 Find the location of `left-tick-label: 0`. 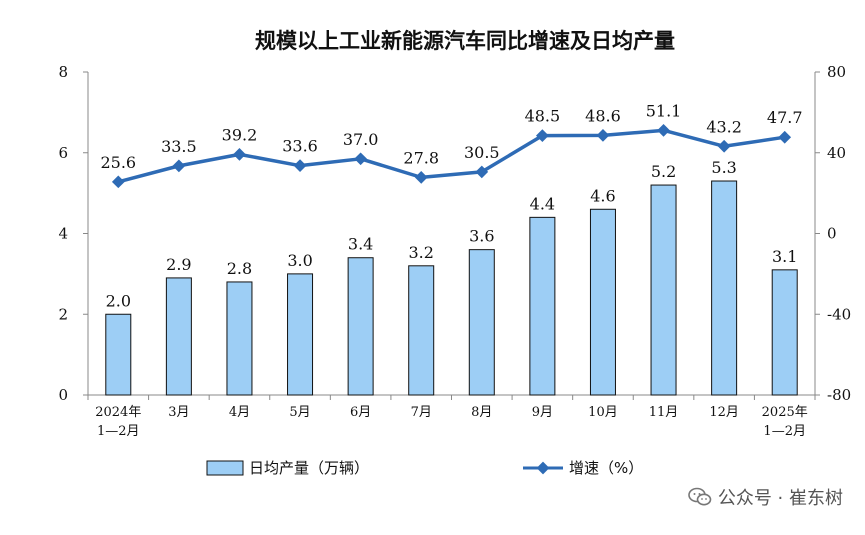

left-tick-label: 0 is located at coordinates (63, 395).